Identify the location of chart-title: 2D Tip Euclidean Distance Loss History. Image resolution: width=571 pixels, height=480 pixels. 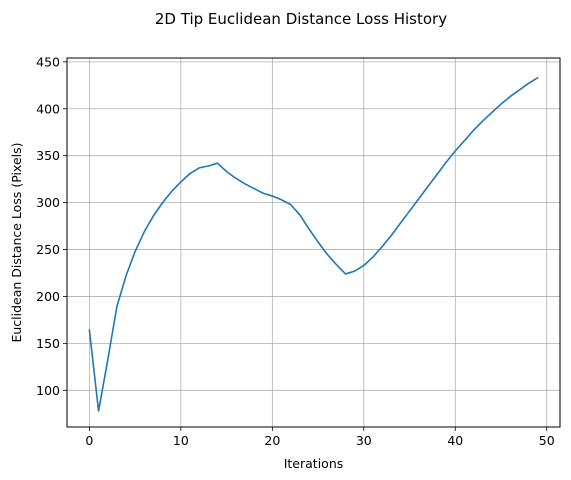
(301, 19).